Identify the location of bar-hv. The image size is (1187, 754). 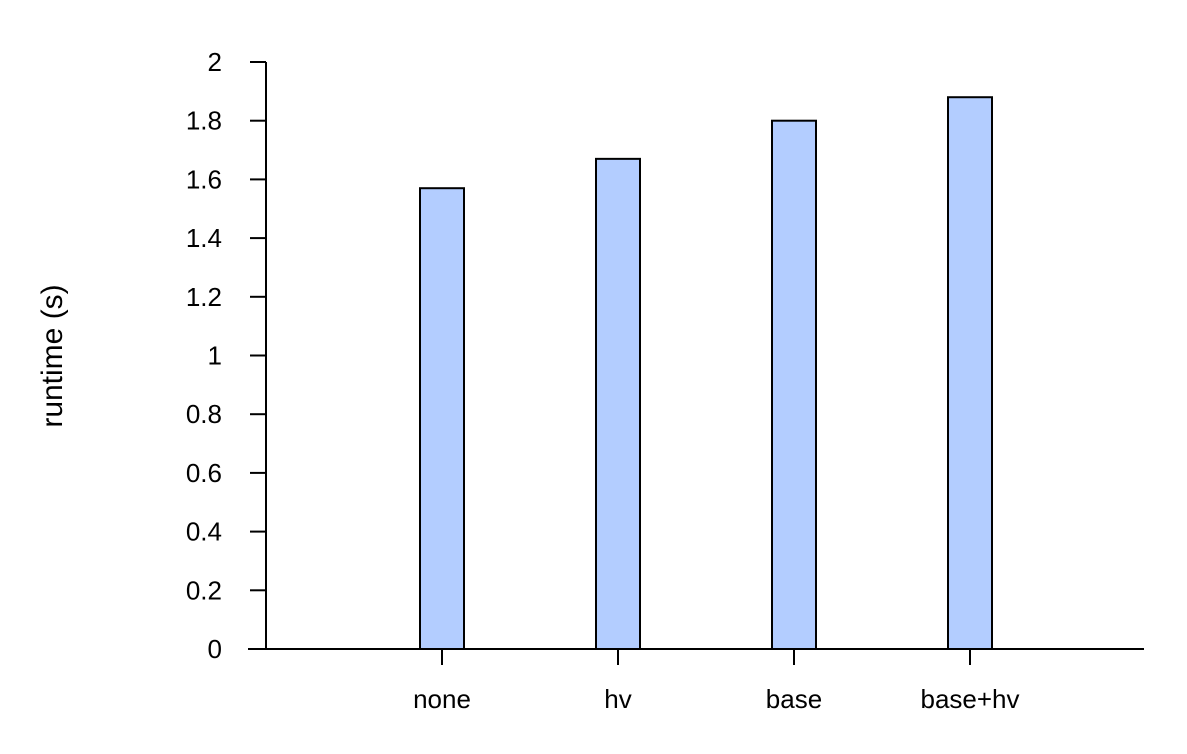
(618, 403).